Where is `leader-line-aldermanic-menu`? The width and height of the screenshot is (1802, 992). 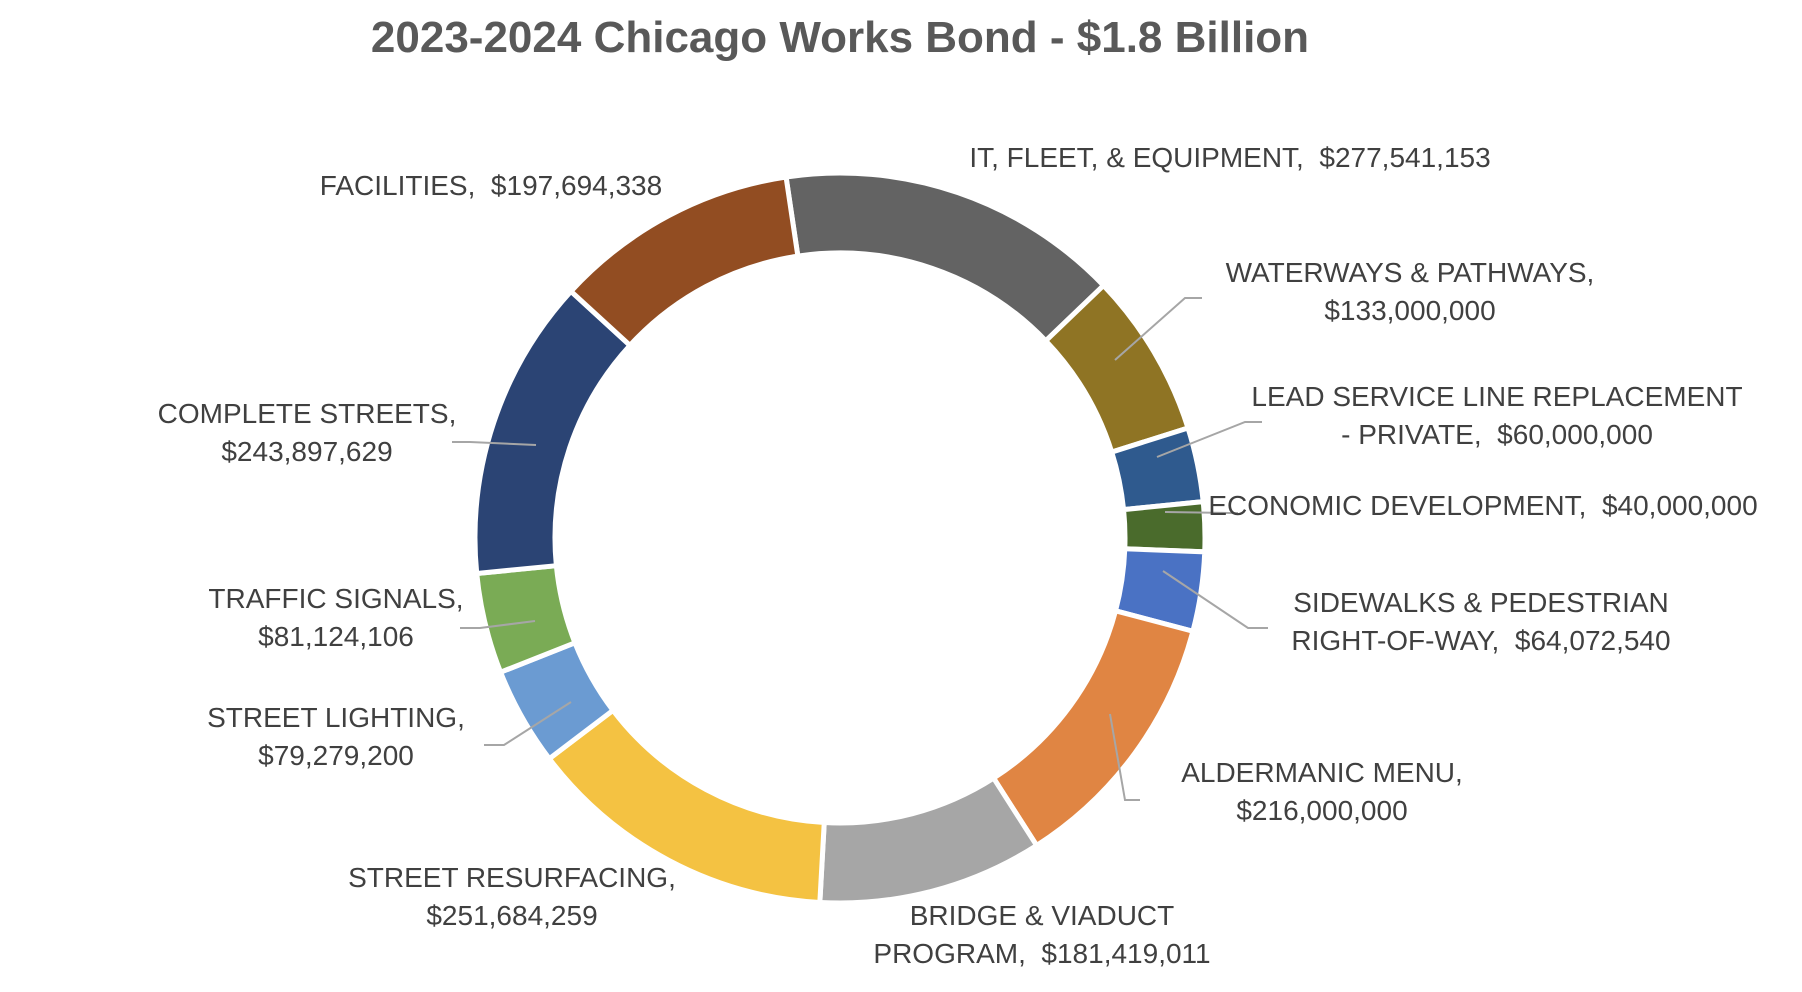
leader-line-aldermanic-menu is located at coordinates (1124, 757).